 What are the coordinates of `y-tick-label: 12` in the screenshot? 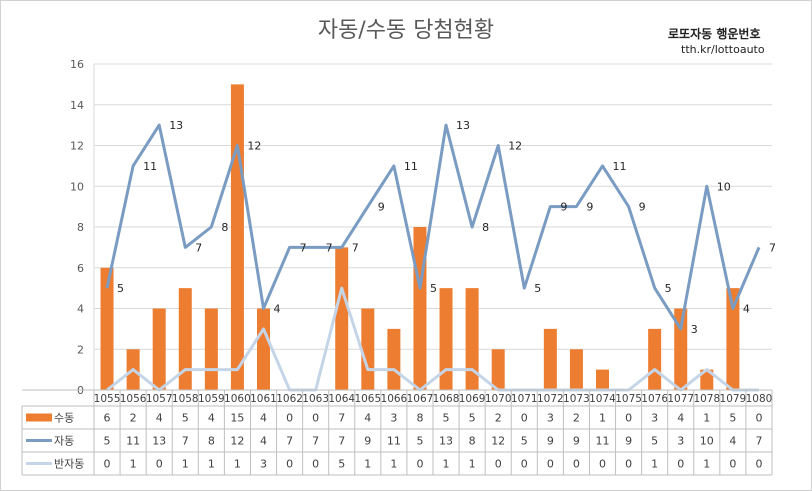 It's located at (77, 146).